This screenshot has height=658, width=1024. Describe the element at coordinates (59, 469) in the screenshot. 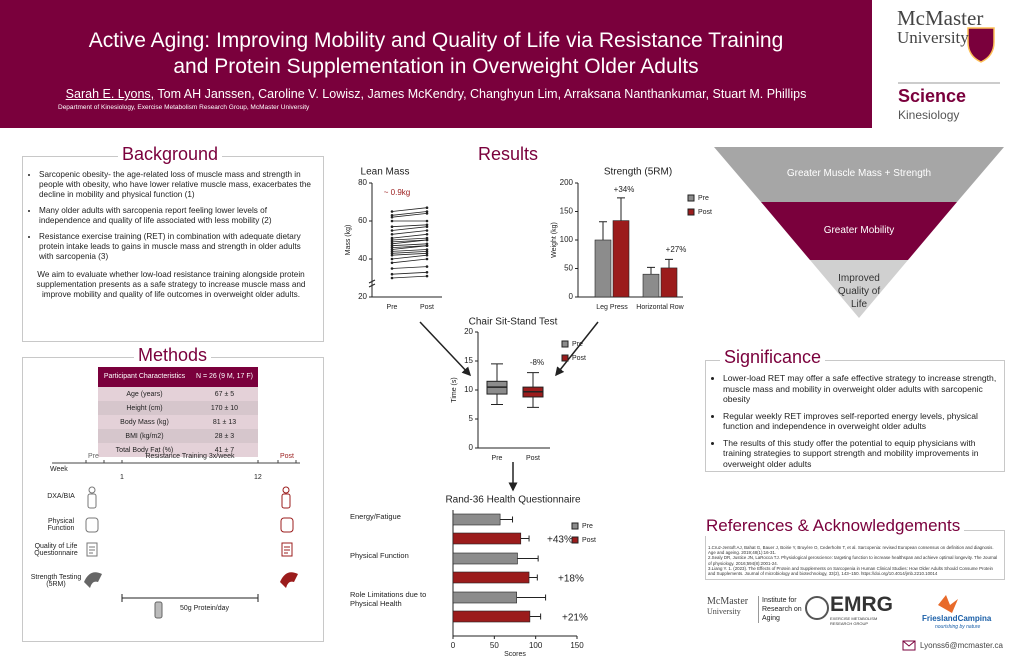

I see `week-label: Week` at that location.